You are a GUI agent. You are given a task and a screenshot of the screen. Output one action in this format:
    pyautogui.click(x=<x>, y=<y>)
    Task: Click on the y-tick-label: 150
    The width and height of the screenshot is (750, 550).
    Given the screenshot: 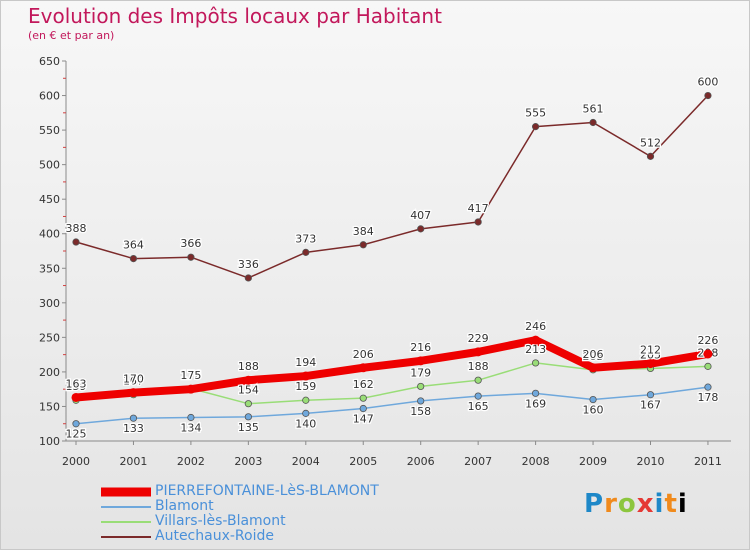 What is the action you would take?
    pyautogui.click(x=49, y=406)
    